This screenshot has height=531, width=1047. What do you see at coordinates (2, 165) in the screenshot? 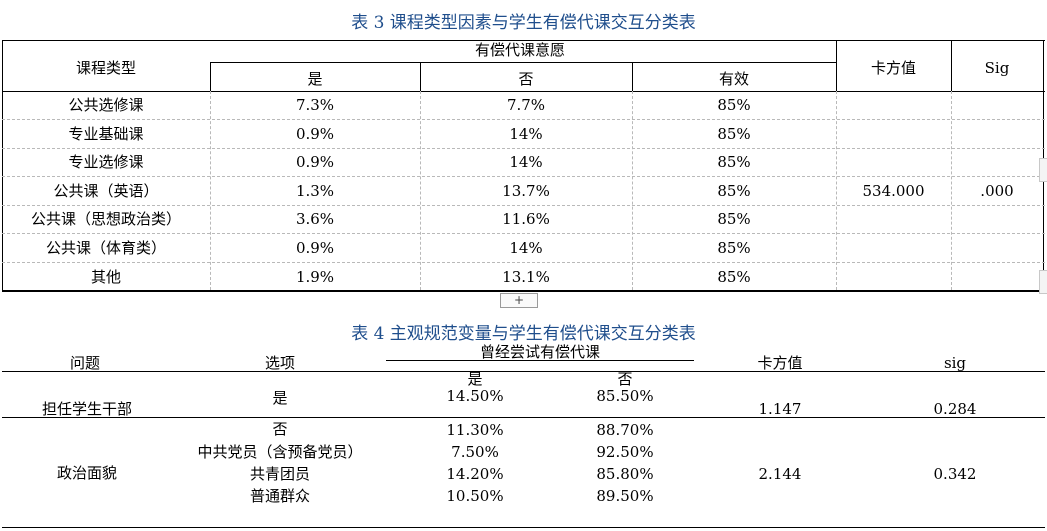
I see `table3-left-border` at bounding box center [2, 165].